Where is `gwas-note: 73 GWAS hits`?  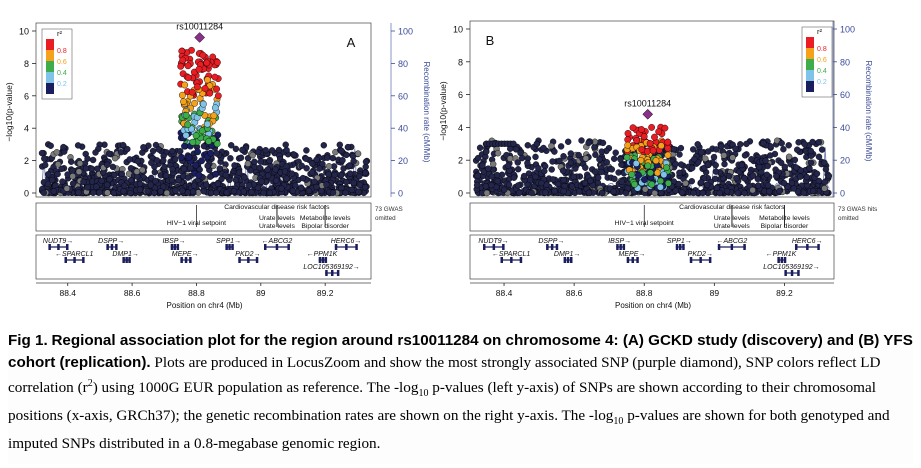
gwas-note: 73 GWAS hits is located at coordinates (857, 209).